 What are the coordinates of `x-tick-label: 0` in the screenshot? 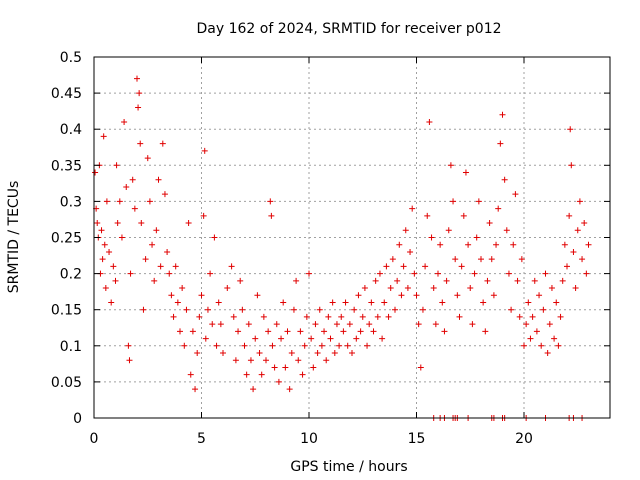 It's located at (94, 439).